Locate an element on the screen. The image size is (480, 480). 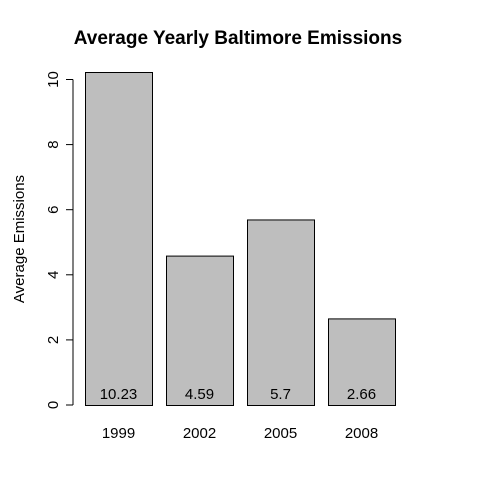
y-tick-label: 8 is located at coordinates (53, 144).